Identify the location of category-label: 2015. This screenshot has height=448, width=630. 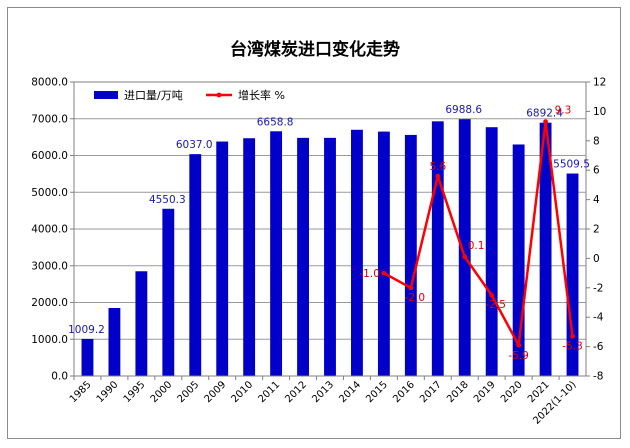
(377, 392).